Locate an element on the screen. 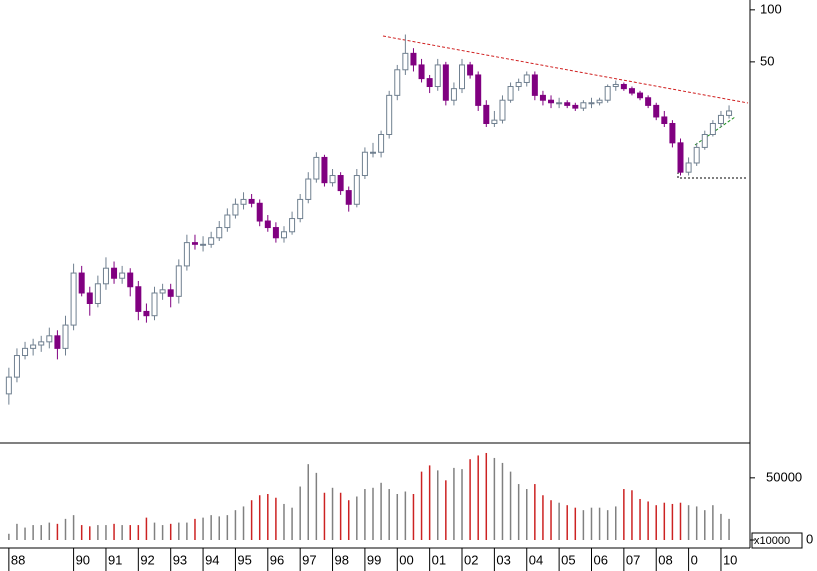 This screenshot has width=817, height=571. x-tick-label: 95 is located at coordinates (244, 559).